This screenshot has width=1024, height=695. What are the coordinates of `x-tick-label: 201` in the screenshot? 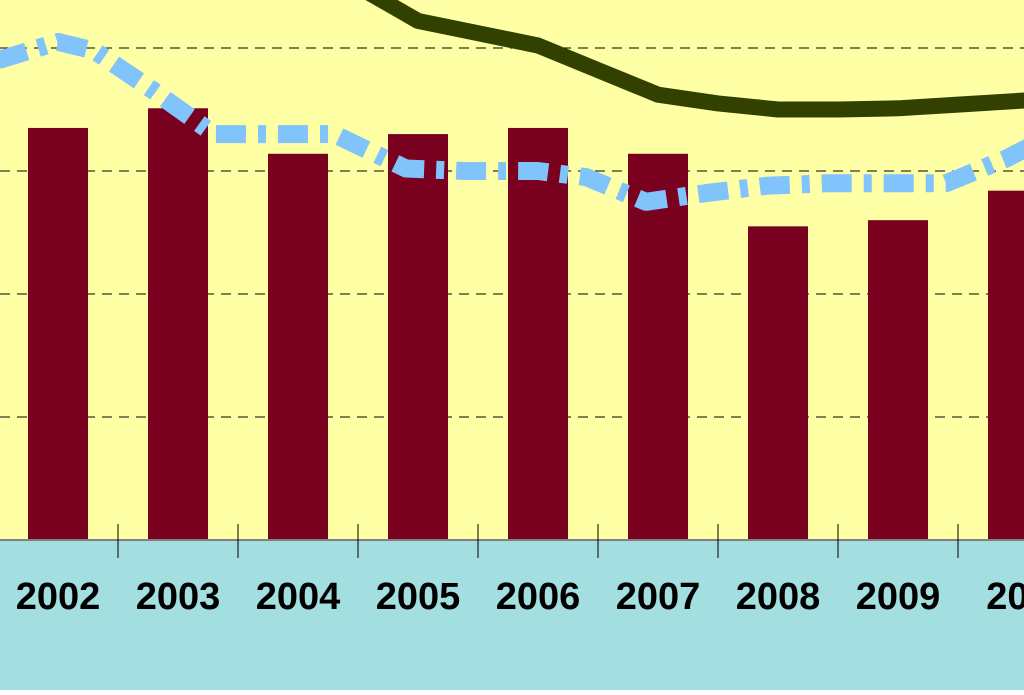 It's located at (1005, 597).